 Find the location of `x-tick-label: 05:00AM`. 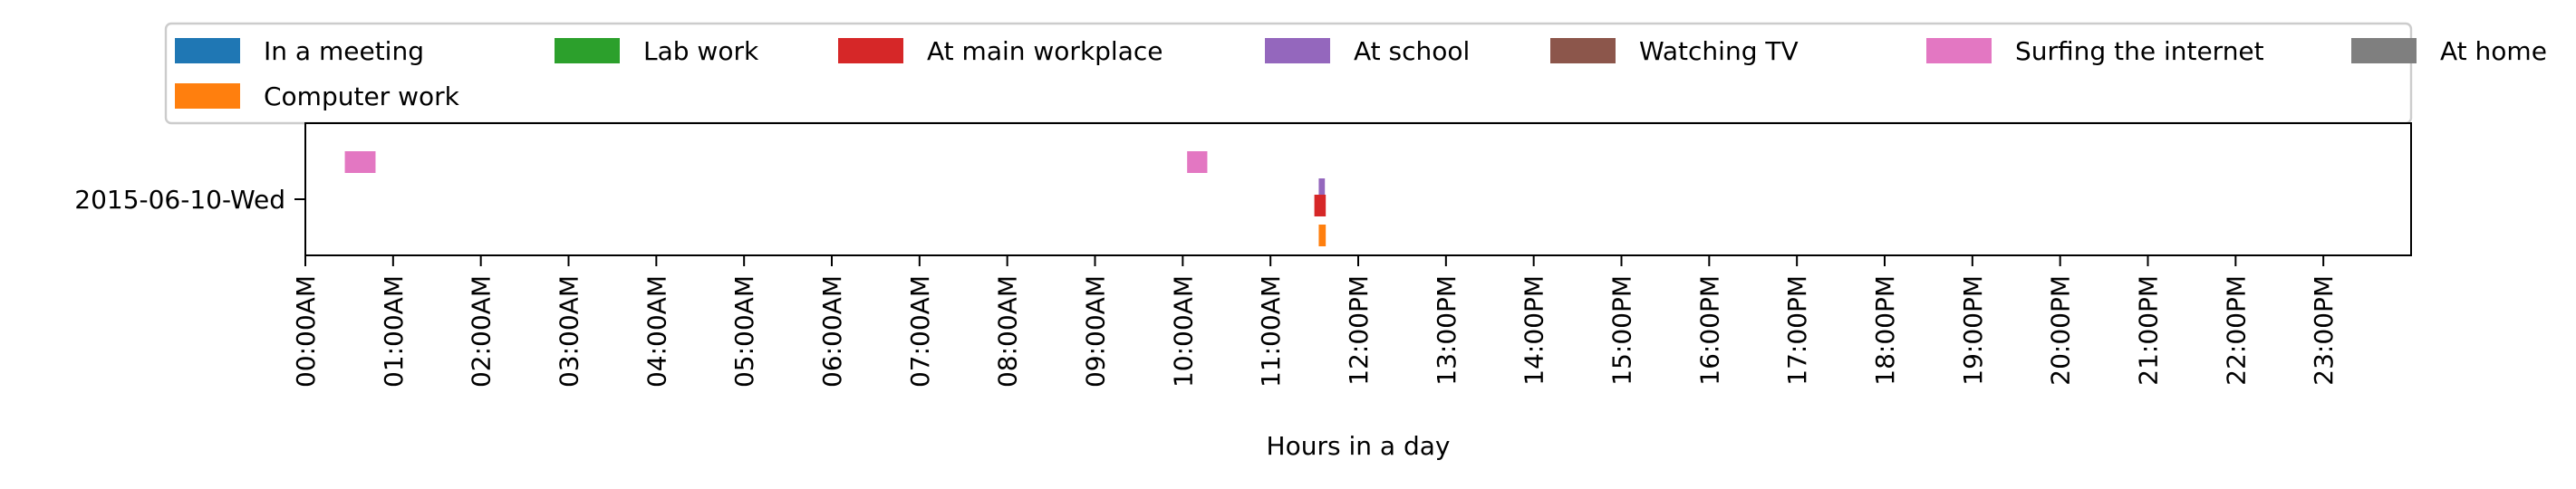

x-tick-label: 05:00AM is located at coordinates (744, 331).